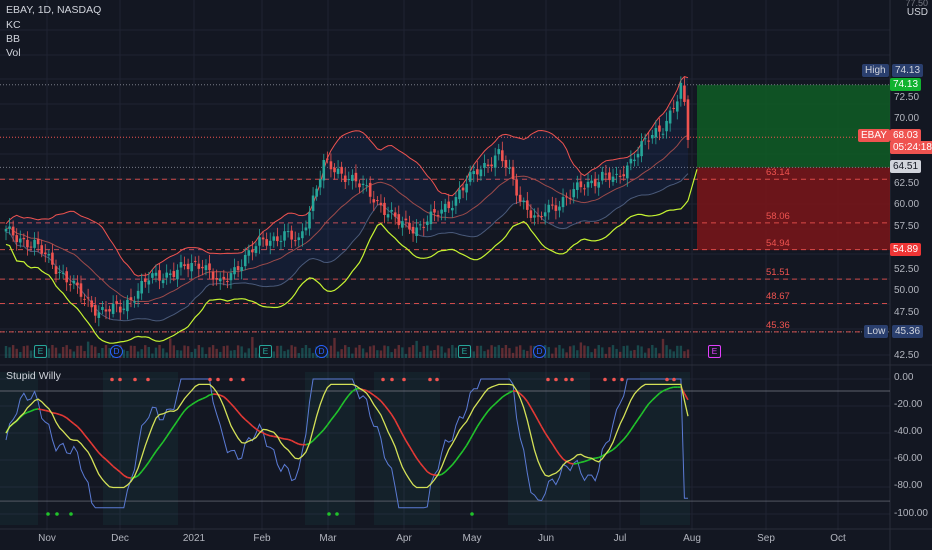 This screenshot has width=932, height=550. I want to click on legend-bb: BB, so click(13, 39).